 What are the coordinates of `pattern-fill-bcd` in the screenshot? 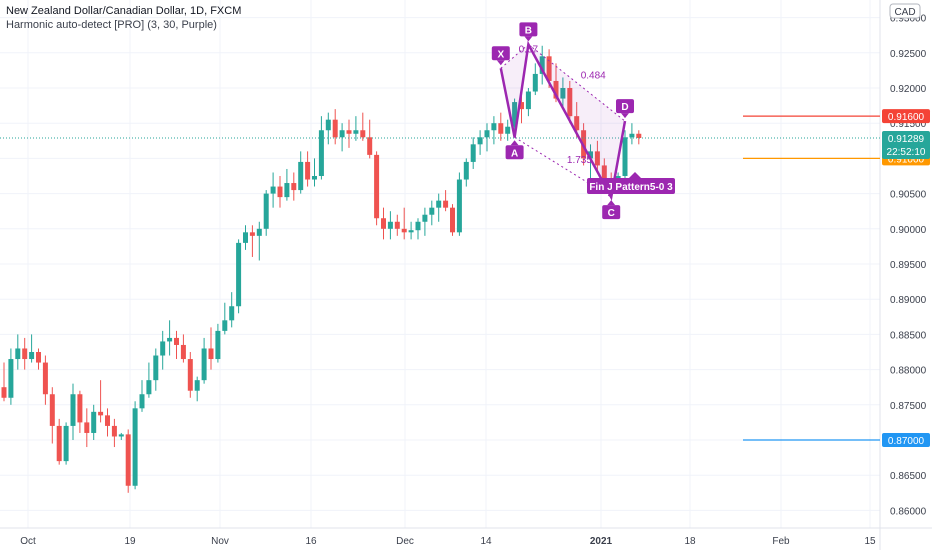 It's located at (576, 121).